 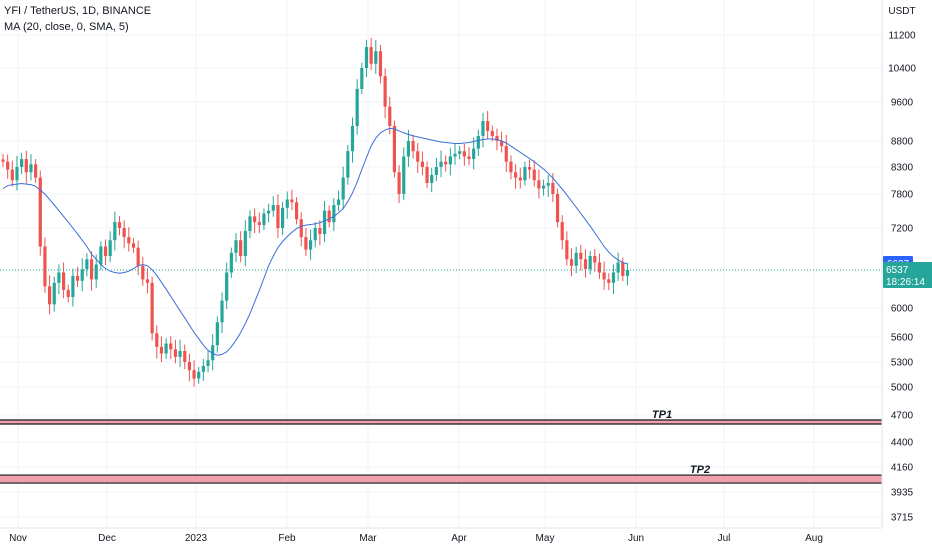 I want to click on price-tags: 6627653718:26:14, so click(x=907, y=272).